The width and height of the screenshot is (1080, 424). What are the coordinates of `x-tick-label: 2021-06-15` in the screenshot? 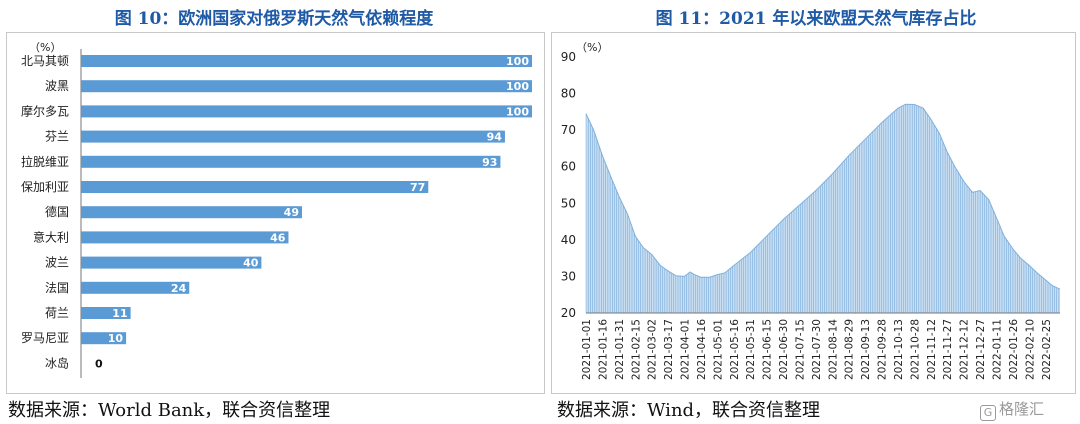 It's located at (768, 349).